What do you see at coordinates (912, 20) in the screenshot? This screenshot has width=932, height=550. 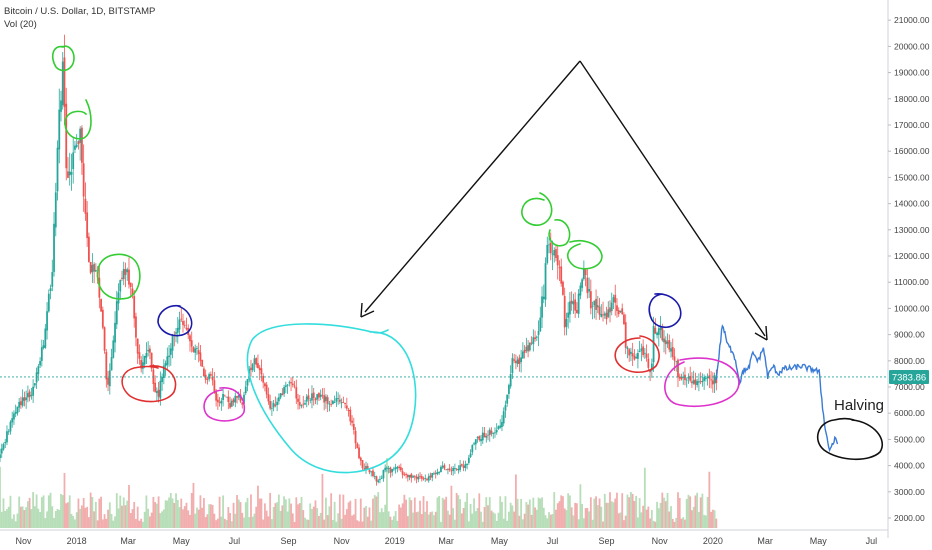 I see `price-tick-label: 21000.00` at bounding box center [912, 20].